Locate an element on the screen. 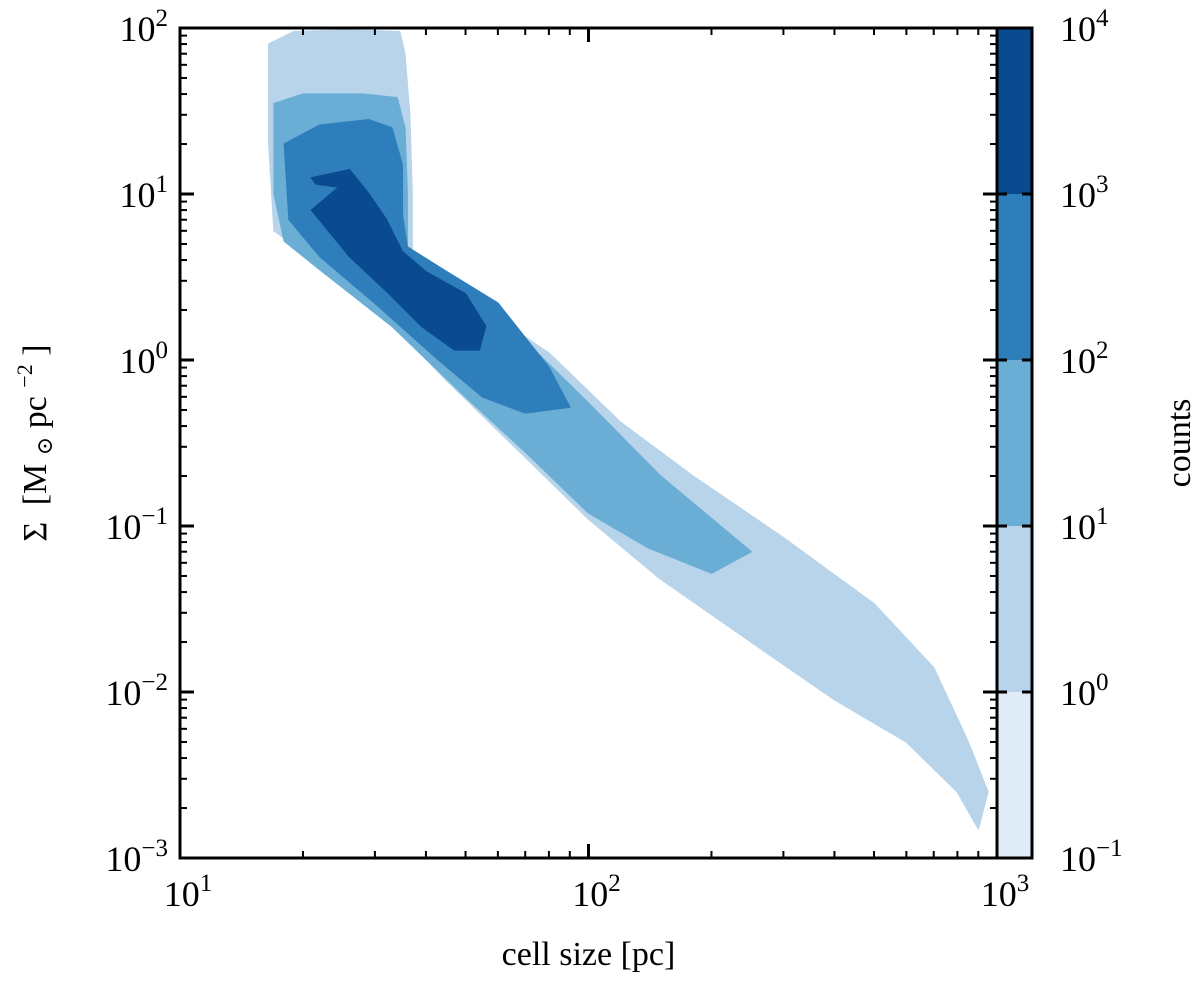 Image resolution: width=1200 pixels, height=988 pixels. y-tick-label: 10¹ is located at coordinates (144, 193).